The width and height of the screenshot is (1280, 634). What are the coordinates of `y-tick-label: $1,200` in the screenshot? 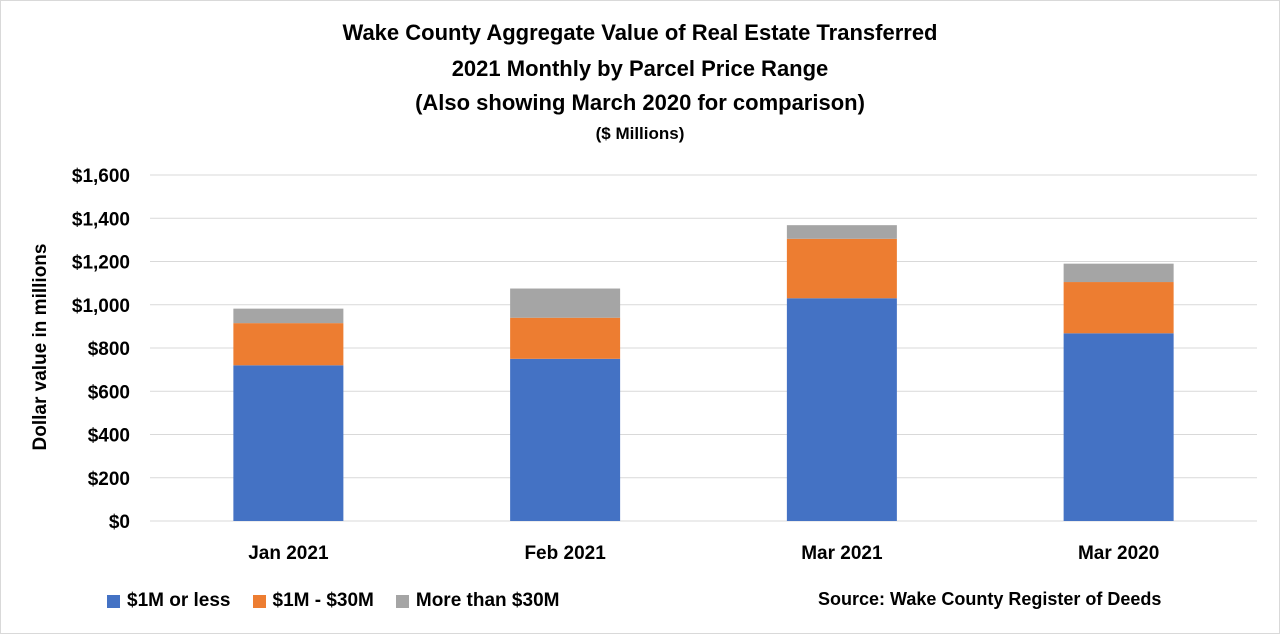 It's located at (101, 263).